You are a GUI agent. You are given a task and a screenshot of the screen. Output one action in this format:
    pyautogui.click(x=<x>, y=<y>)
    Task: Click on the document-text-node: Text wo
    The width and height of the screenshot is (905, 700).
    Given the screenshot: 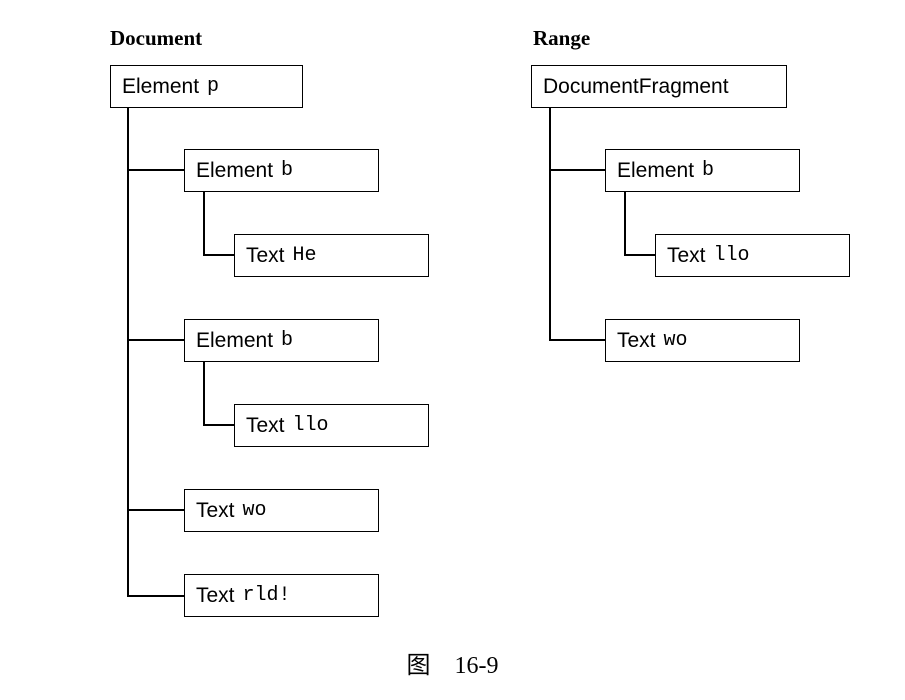 What is the action you would take?
    pyautogui.click(x=281, y=510)
    